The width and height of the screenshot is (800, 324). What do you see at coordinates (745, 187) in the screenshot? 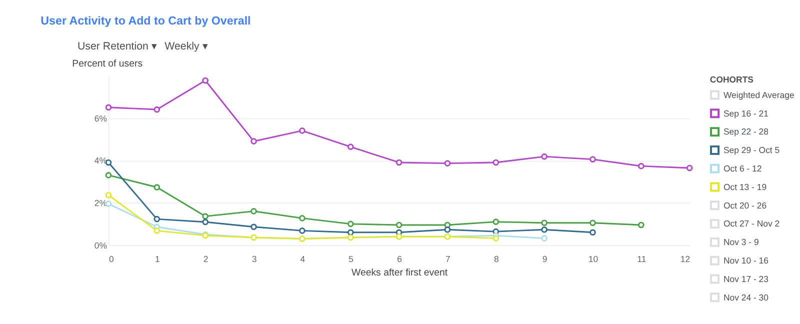
I see `legend-label: Oct 13 - 19` at bounding box center [745, 187].